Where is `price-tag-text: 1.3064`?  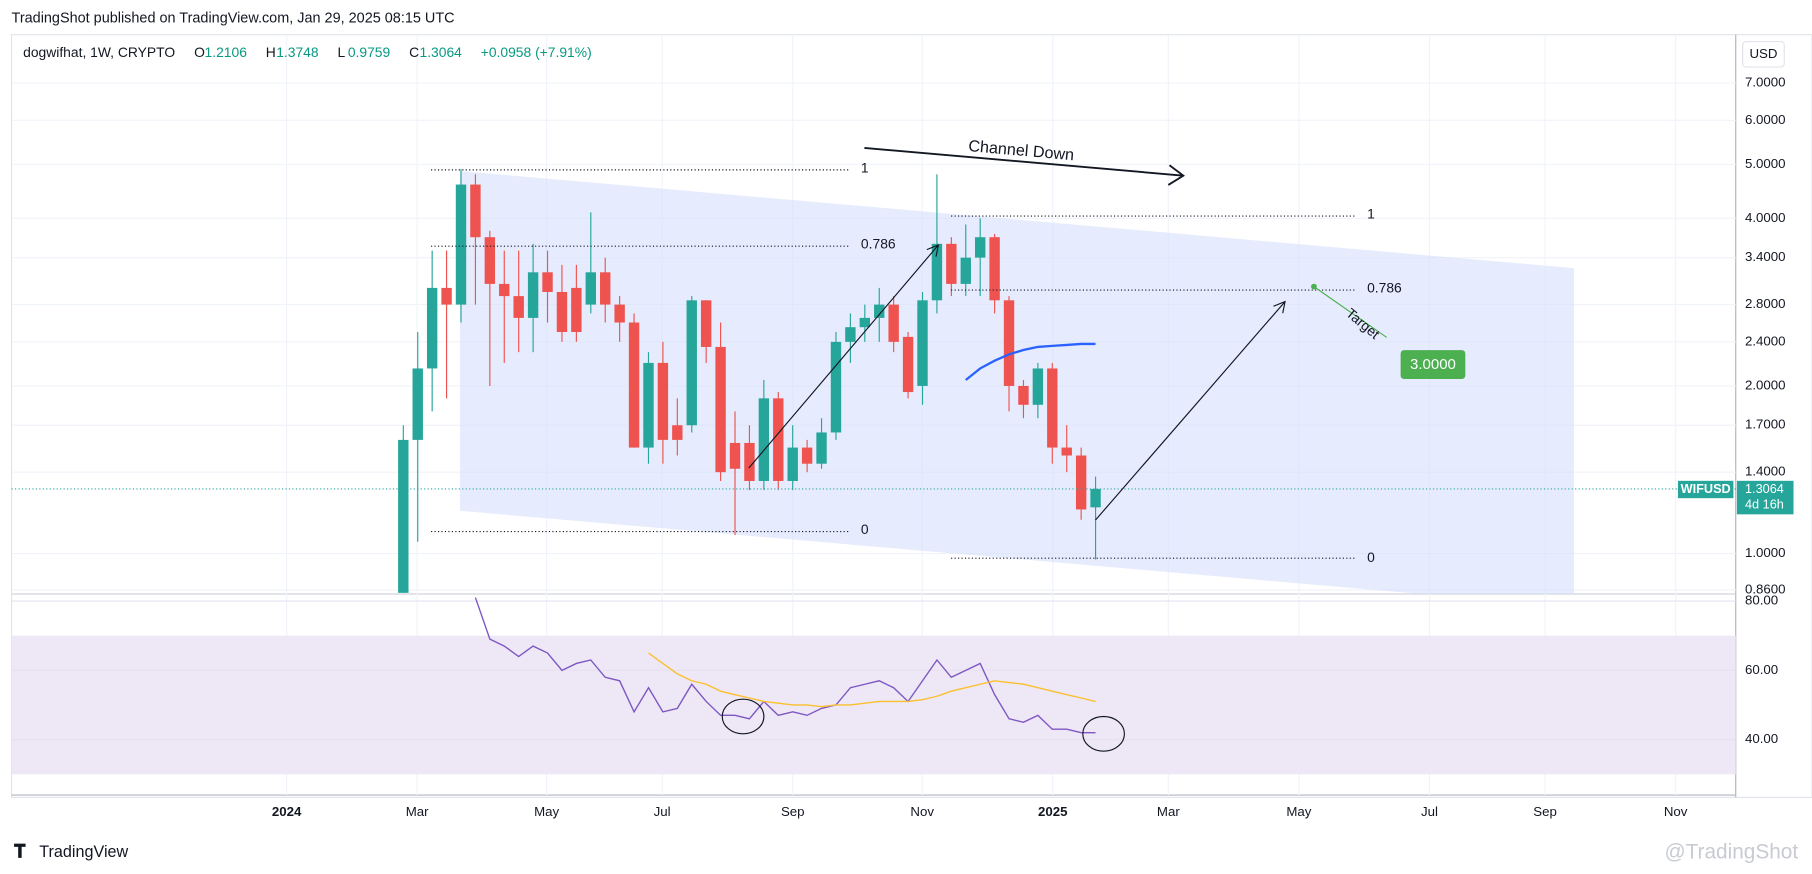 price-tag-text: 1.3064 is located at coordinates (1764, 488).